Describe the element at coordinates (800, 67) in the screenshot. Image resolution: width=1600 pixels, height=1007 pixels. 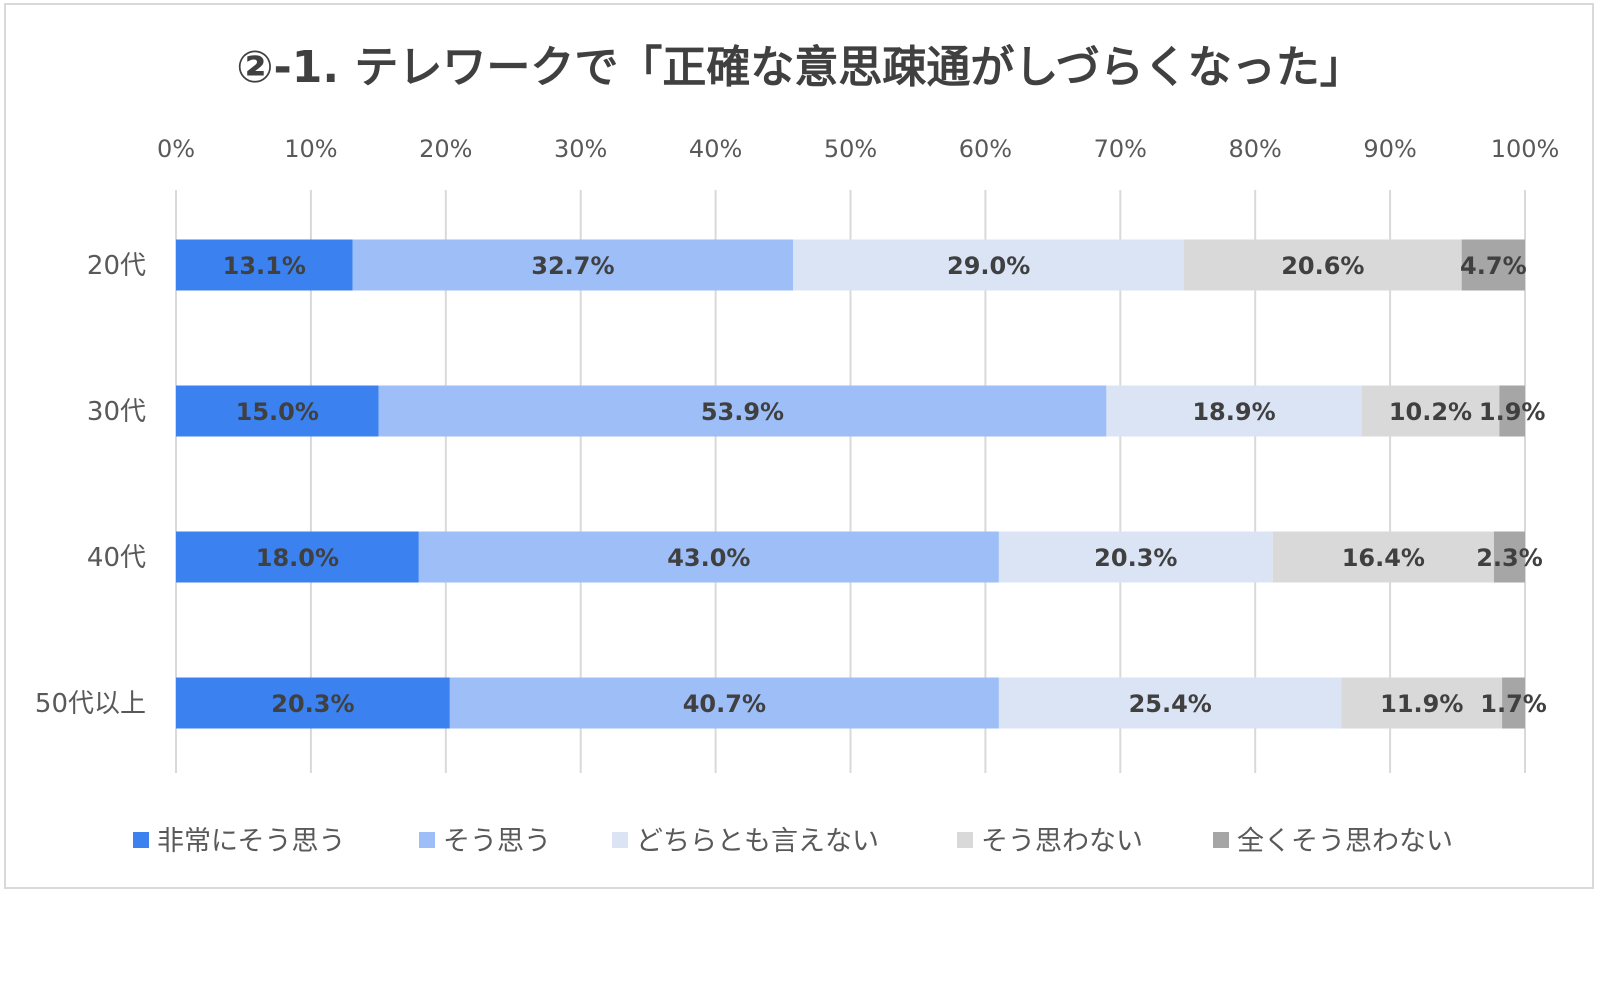
I see `chart-title: ②-1. テレワークで「正確な意思疎通がしづらくなった」` at that location.